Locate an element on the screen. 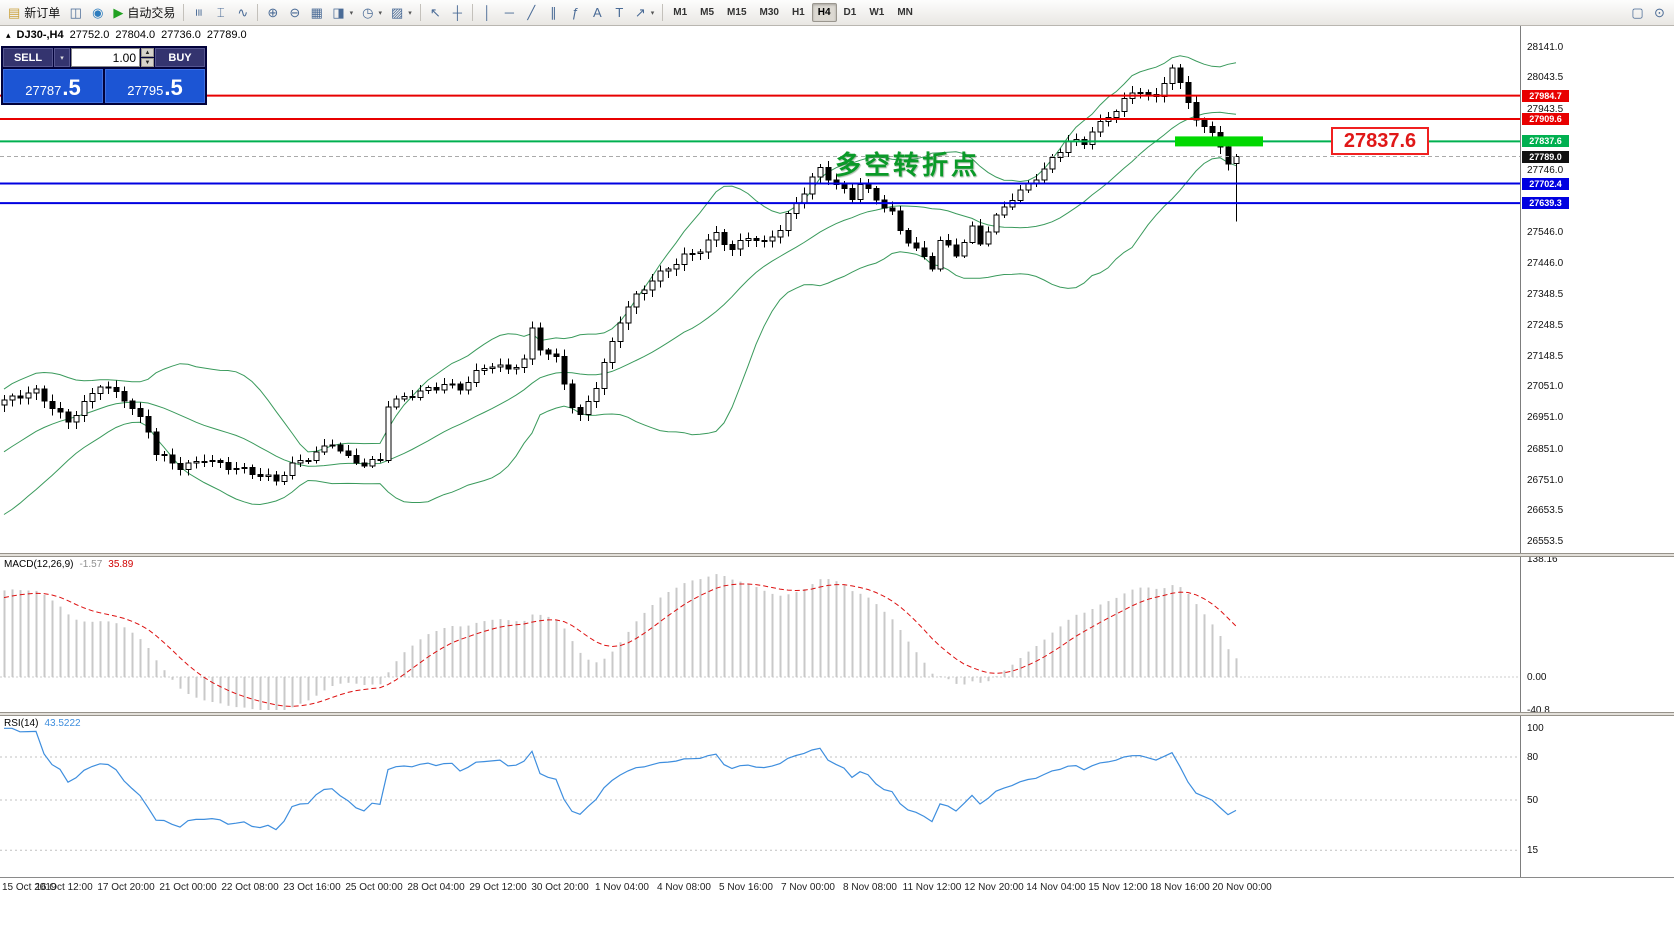  buy-price-main: 27795 is located at coordinates (145, 90).